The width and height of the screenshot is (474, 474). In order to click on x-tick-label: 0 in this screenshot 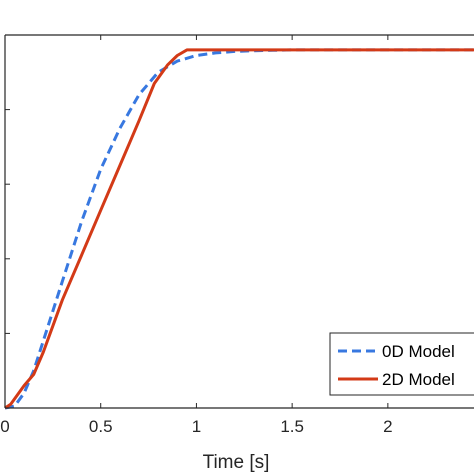, I will do `click(4, 426)`.